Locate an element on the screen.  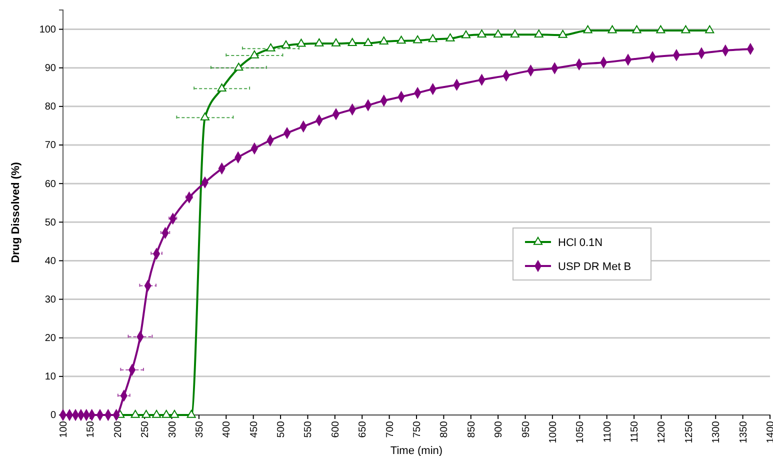
y-tick-label: 20 is located at coordinates (50, 338).